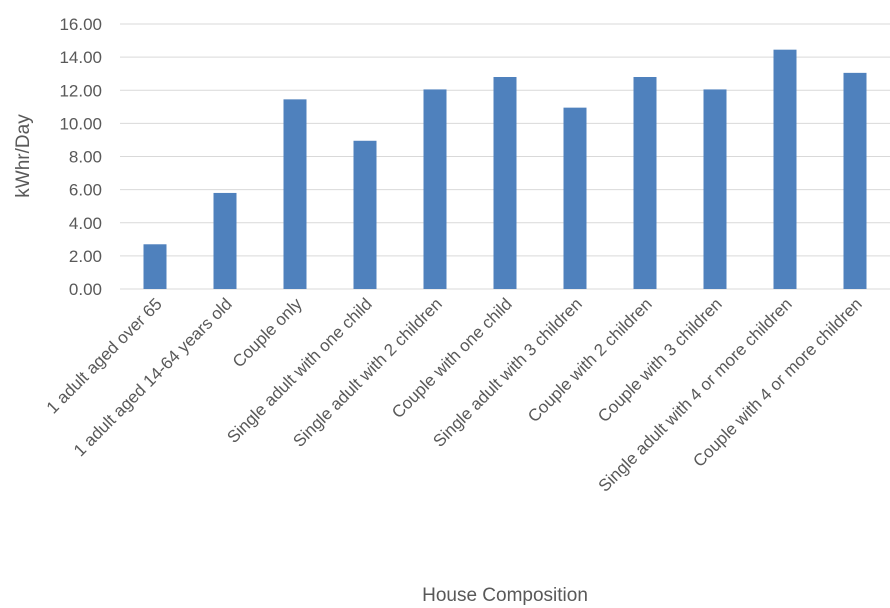  Describe the element at coordinates (85, 256) in the screenshot. I see `y-tick-label: 2.00` at that location.